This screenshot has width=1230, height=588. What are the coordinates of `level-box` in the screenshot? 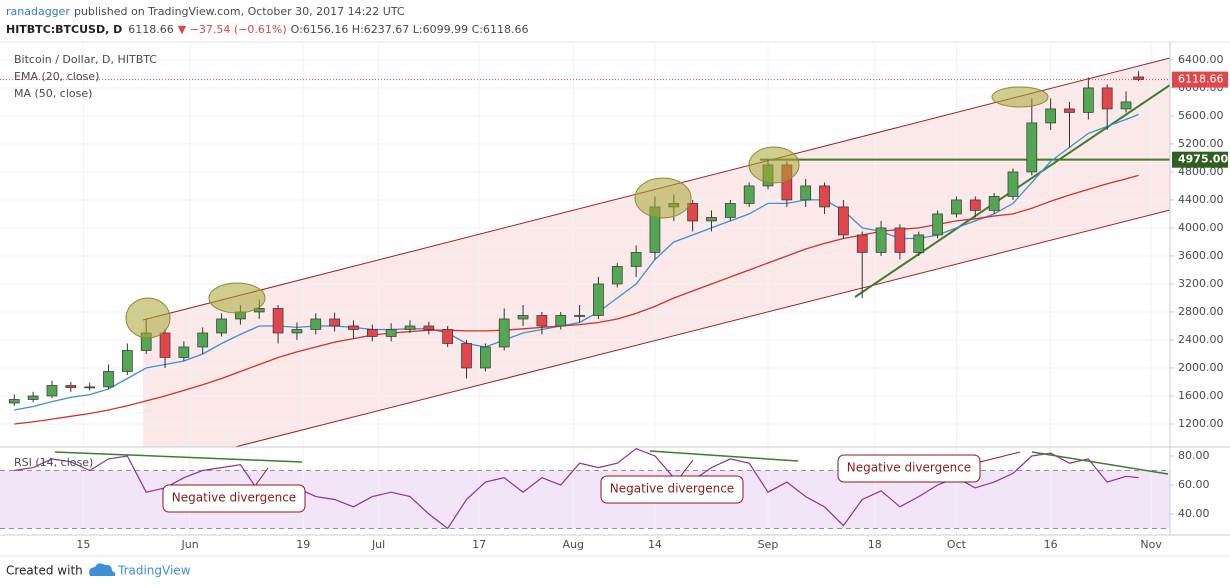 It's located at (1200, 159).